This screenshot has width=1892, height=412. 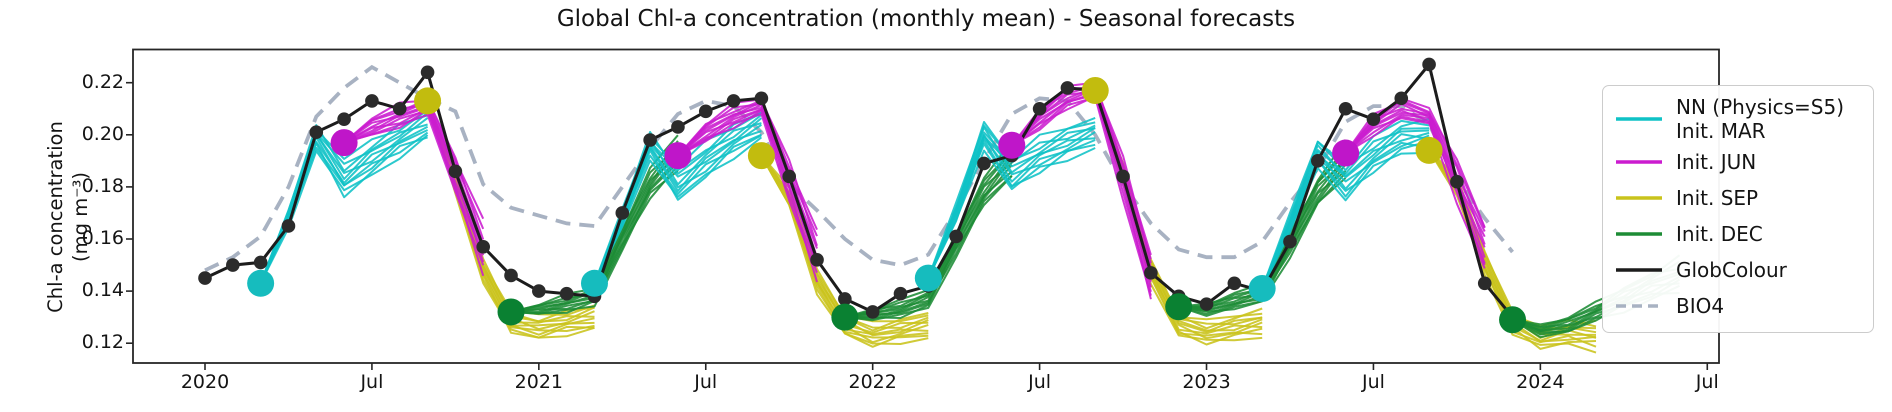 I want to click on x-tick-label: 2023, so click(x=1206, y=382).